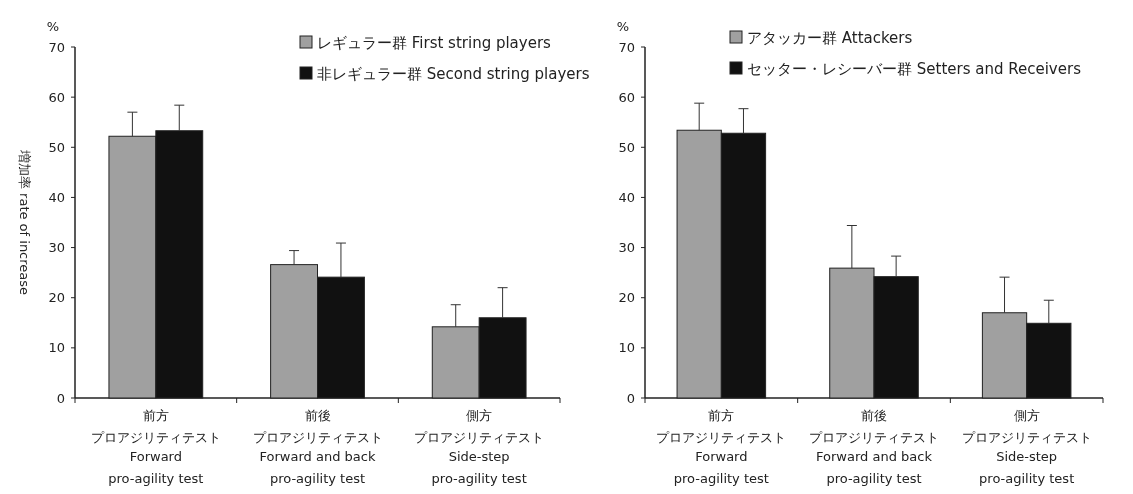  What do you see at coordinates (914, 69) in the screenshot?
I see `legend-label: セッター・レシーバー群 Setters and Receivers` at bounding box center [914, 69].